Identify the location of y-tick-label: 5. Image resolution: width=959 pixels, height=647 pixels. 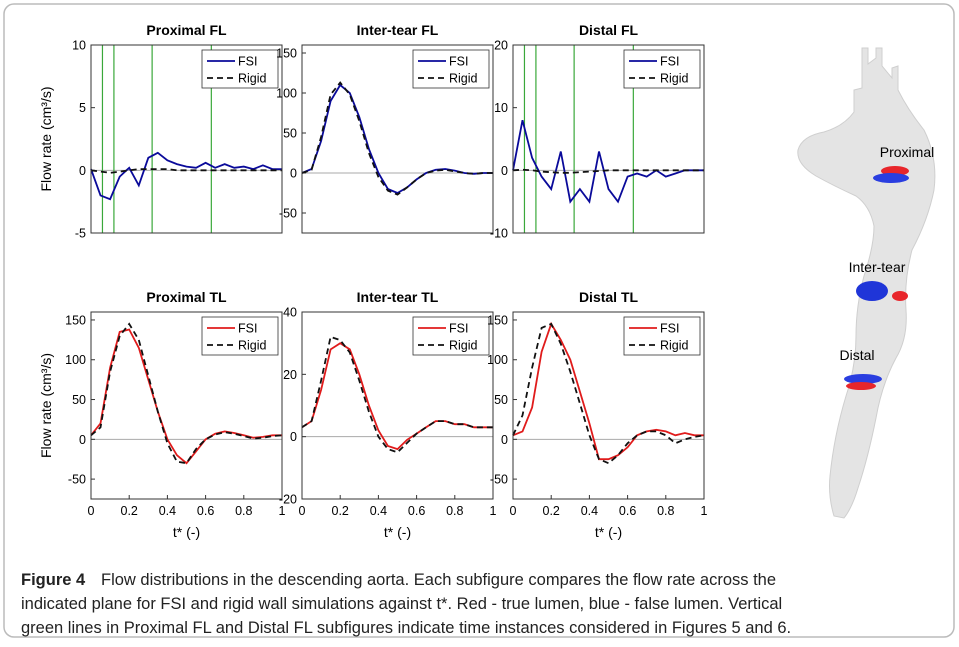
(82, 108).